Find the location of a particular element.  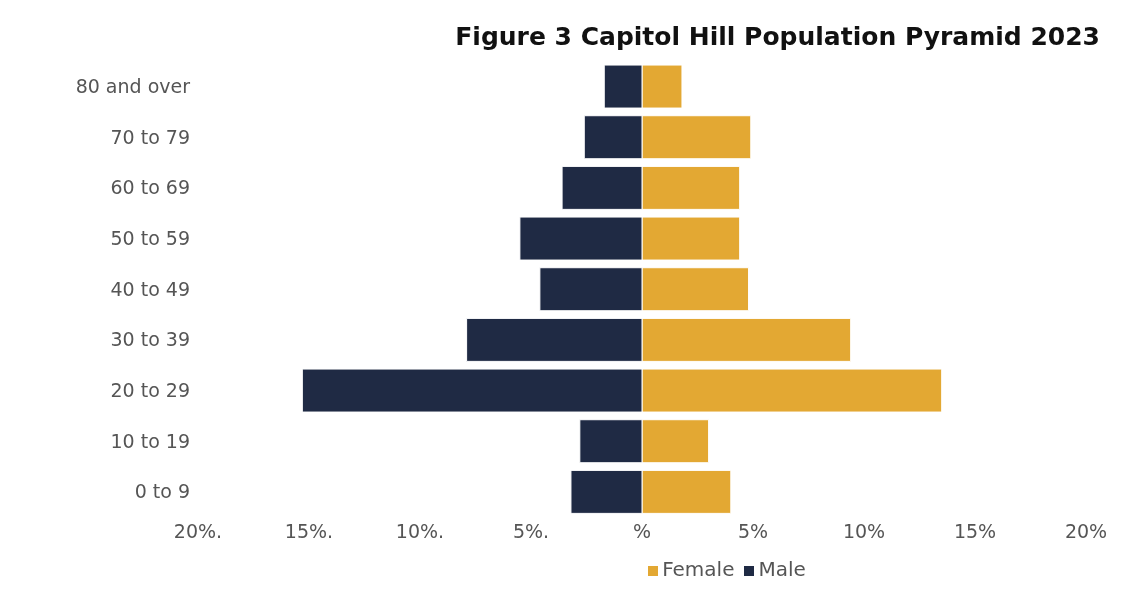

y-tick-label: 60 to 69 is located at coordinates (150, 187).